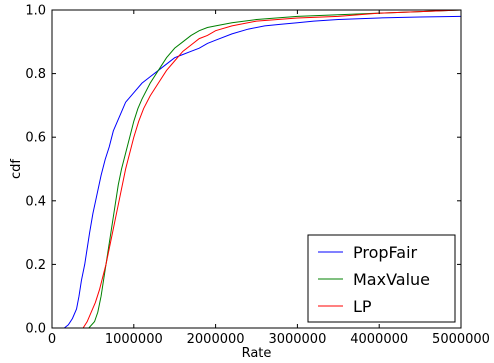 The image size is (494, 363). I want to click on x-tick-label: 2000000, so click(216, 339).